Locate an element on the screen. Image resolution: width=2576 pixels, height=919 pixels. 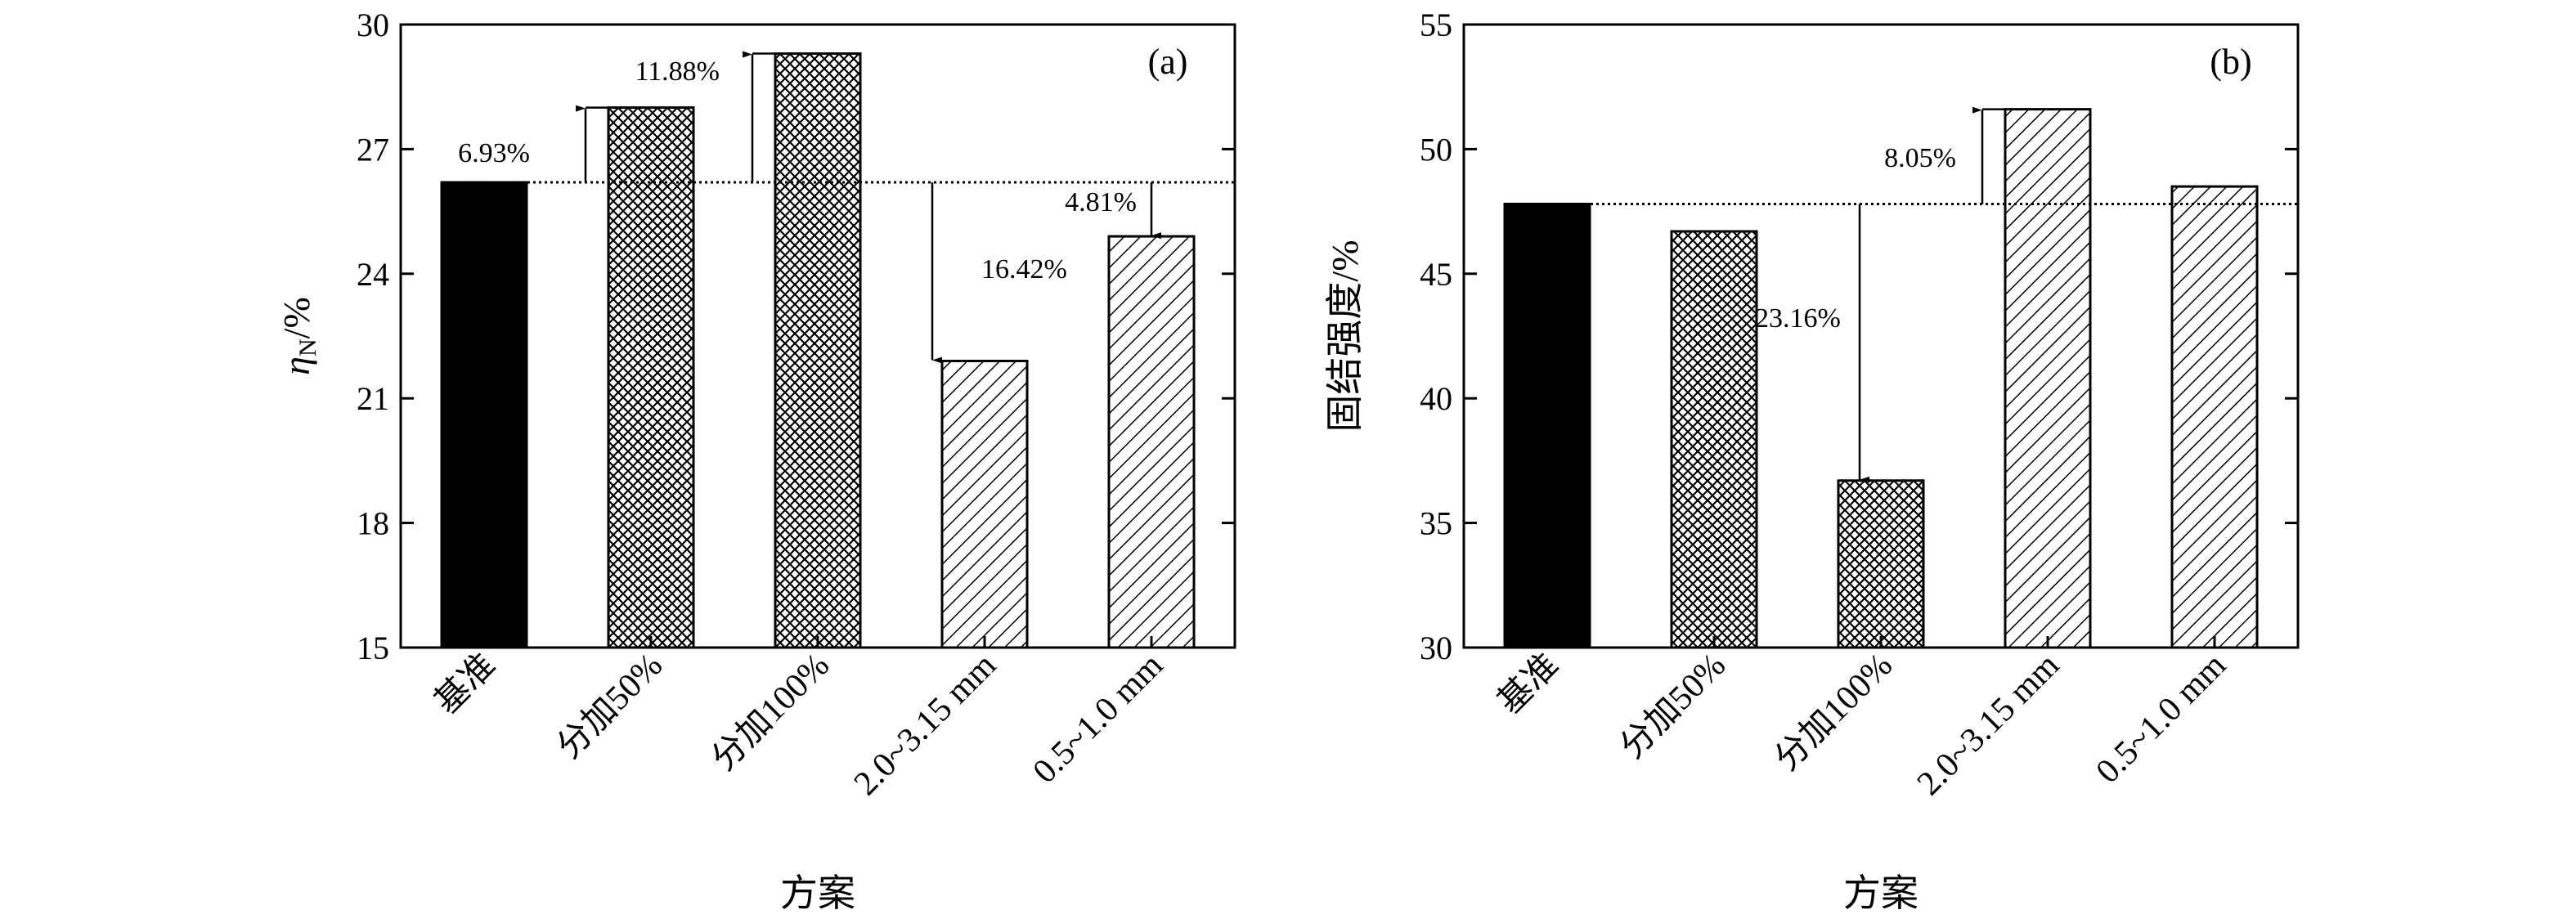
y-axis-title: ηN/% is located at coordinates (298, 336).